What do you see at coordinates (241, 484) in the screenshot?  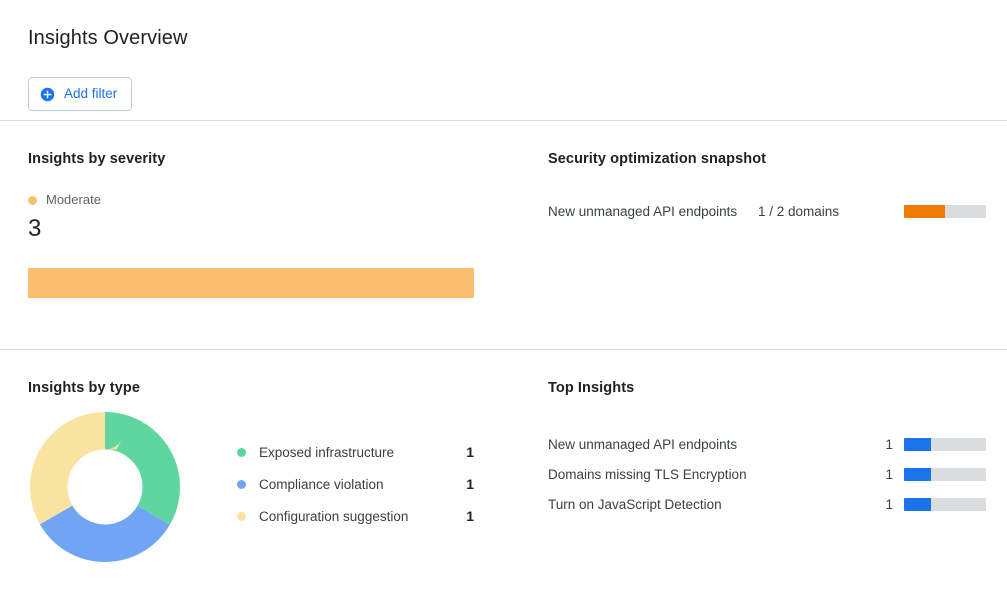 I see `legend-dot-compliance-violation` at bounding box center [241, 484].